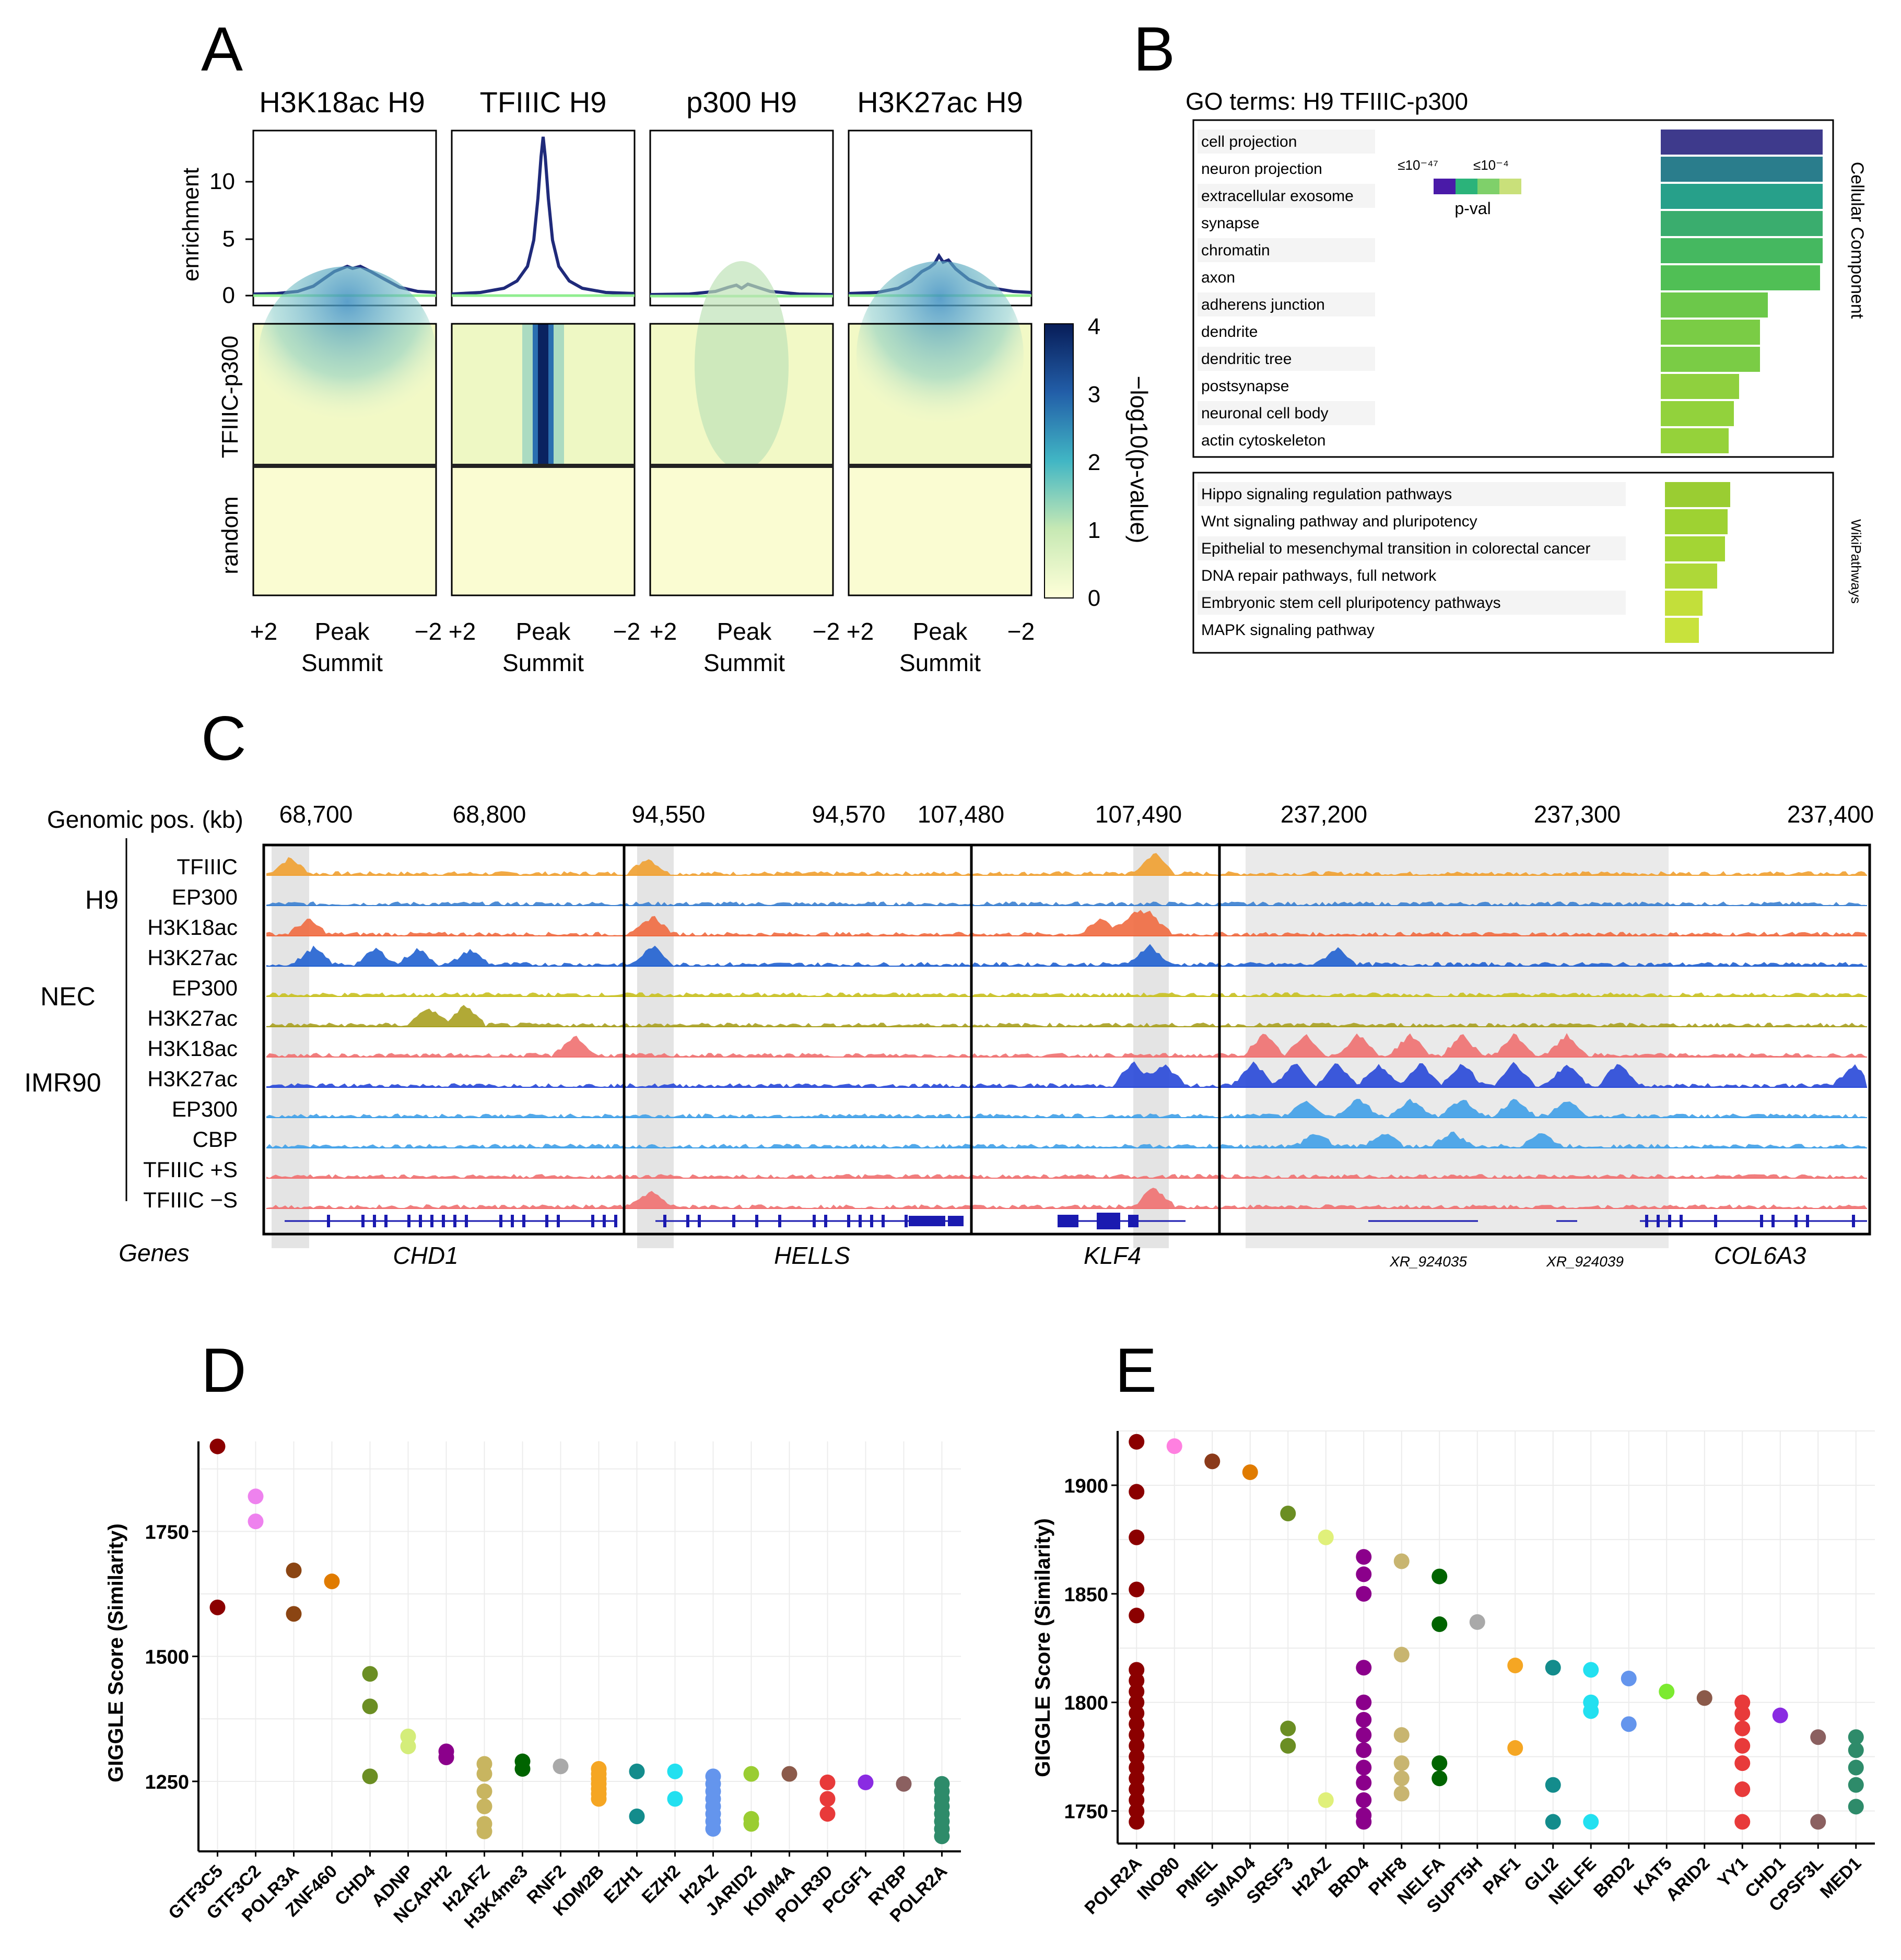 Image resolution: width=1901 pixels, height=1960 pixels. Describe the element at coordinates (1857, 240) in the screenshot. I see `section-label: Cellular Component` at that location.